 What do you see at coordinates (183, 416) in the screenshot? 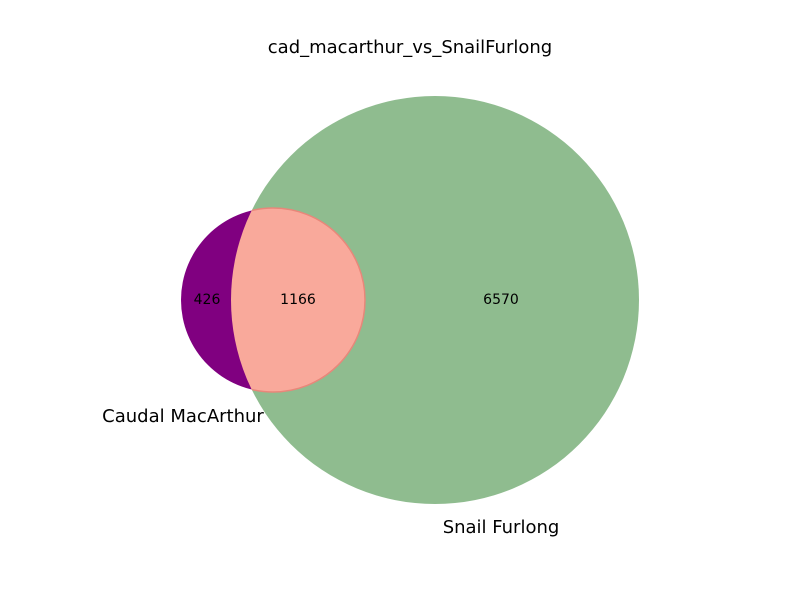
I see `set-label-caudal-macarthur: Caudal MacArthur` at bounding box center [183, 416].